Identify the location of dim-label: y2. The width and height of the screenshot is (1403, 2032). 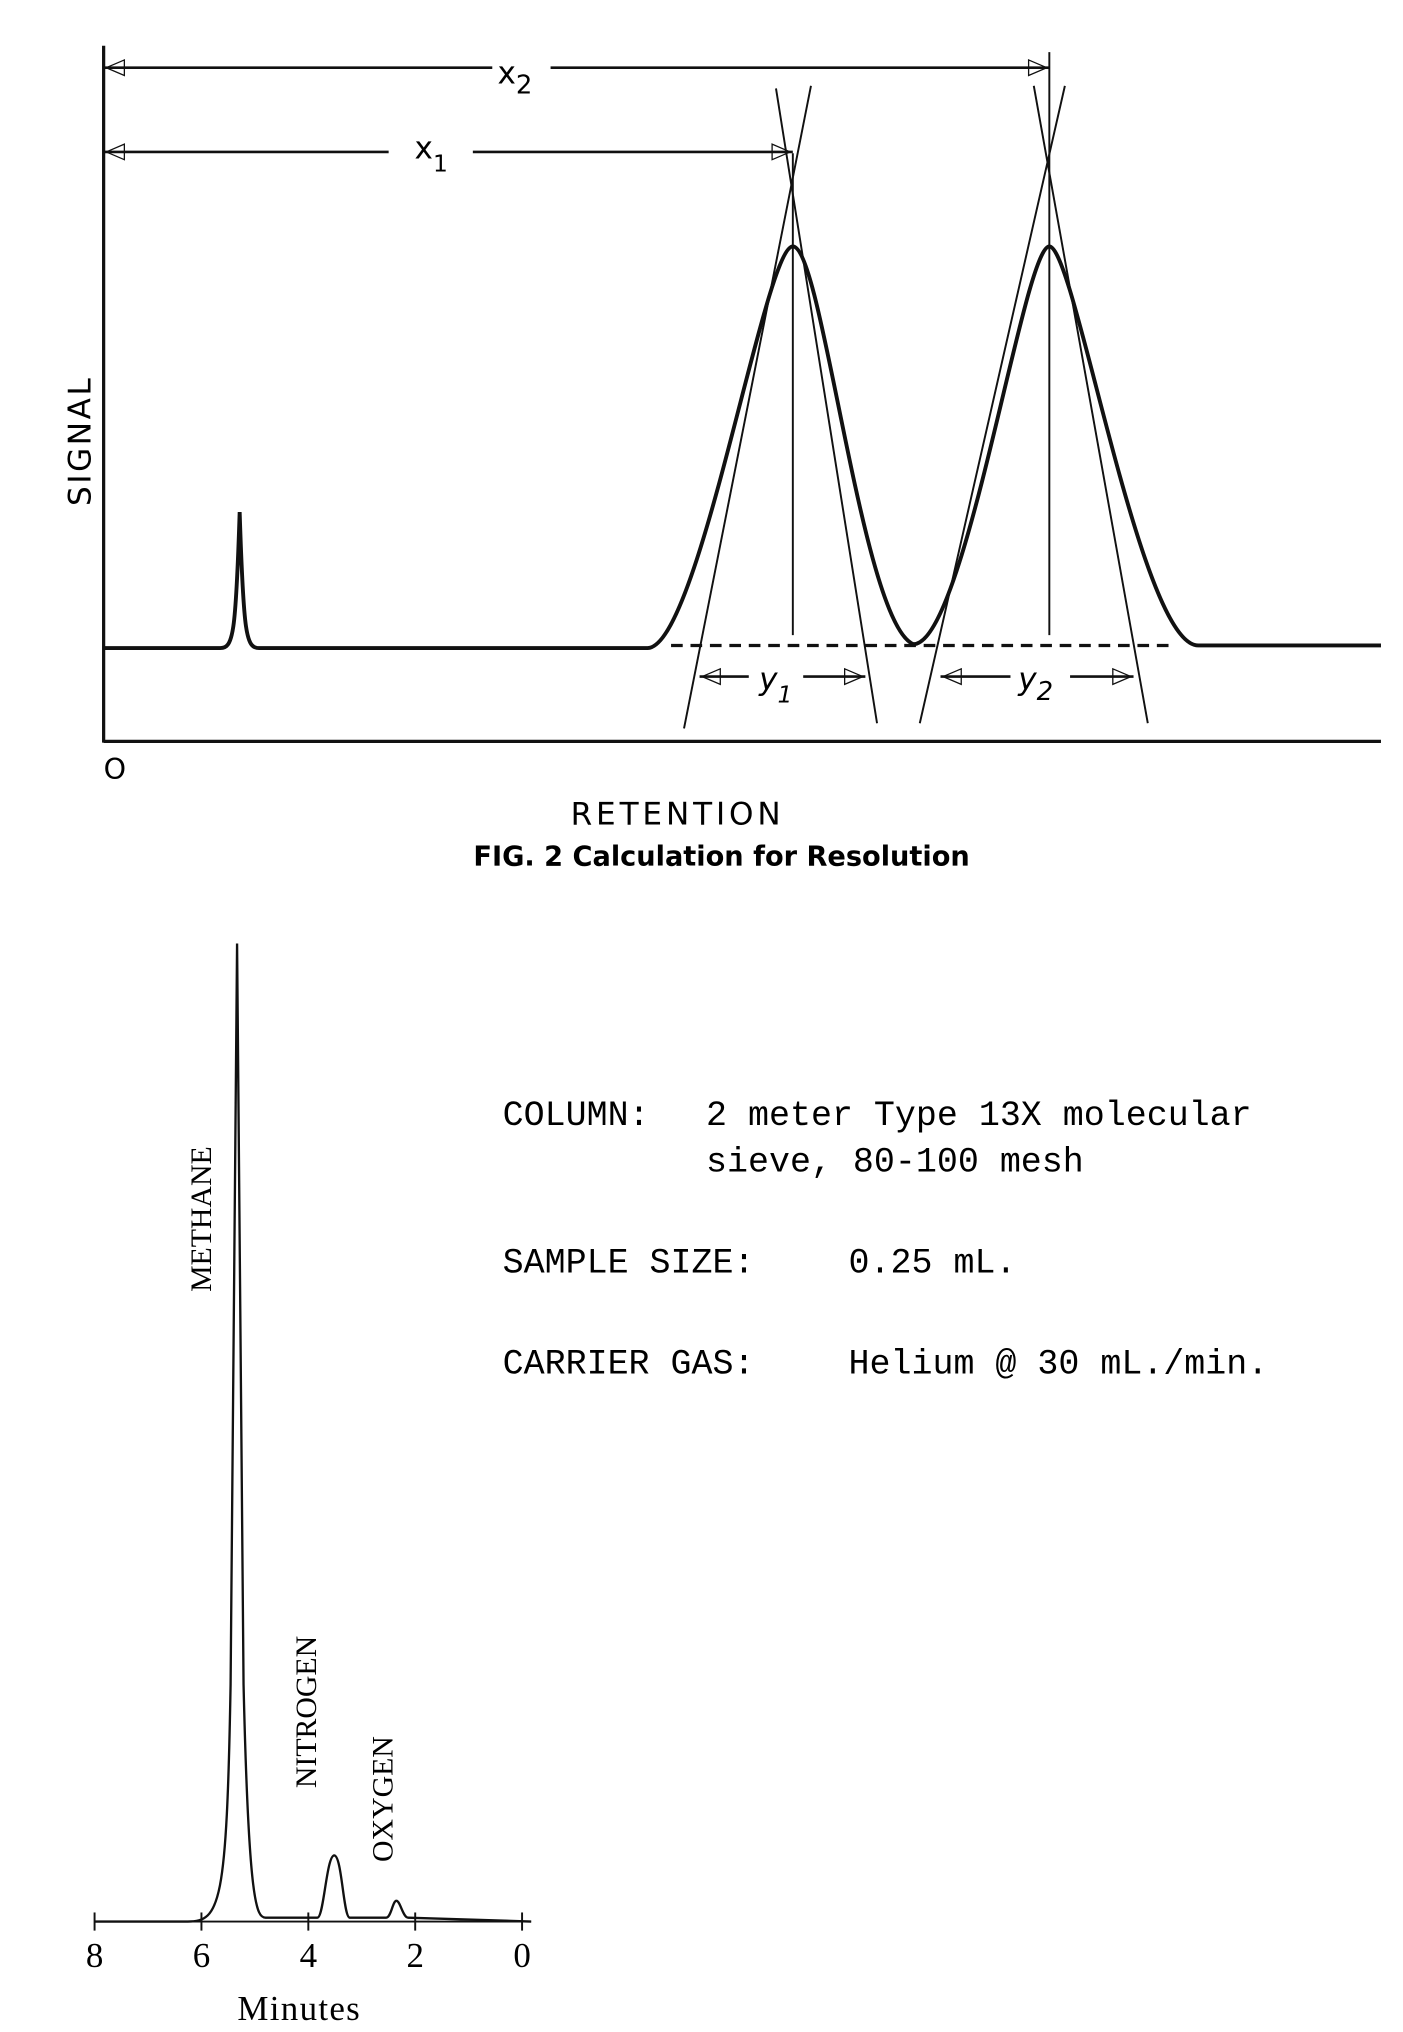
(1035, 684).